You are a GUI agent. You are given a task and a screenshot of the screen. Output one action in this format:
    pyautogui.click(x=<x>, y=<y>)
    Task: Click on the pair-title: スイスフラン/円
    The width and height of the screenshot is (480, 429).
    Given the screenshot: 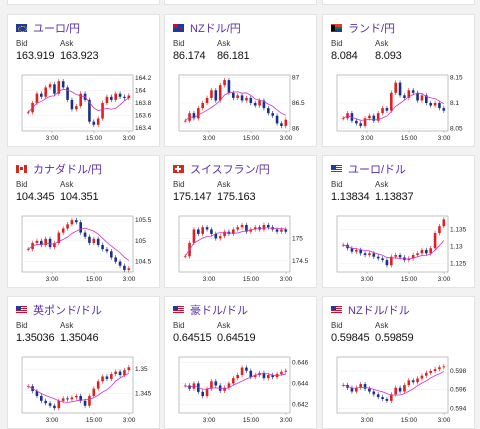 What is the action you would take?
    pyautogui.click(x=230, y=170)
    